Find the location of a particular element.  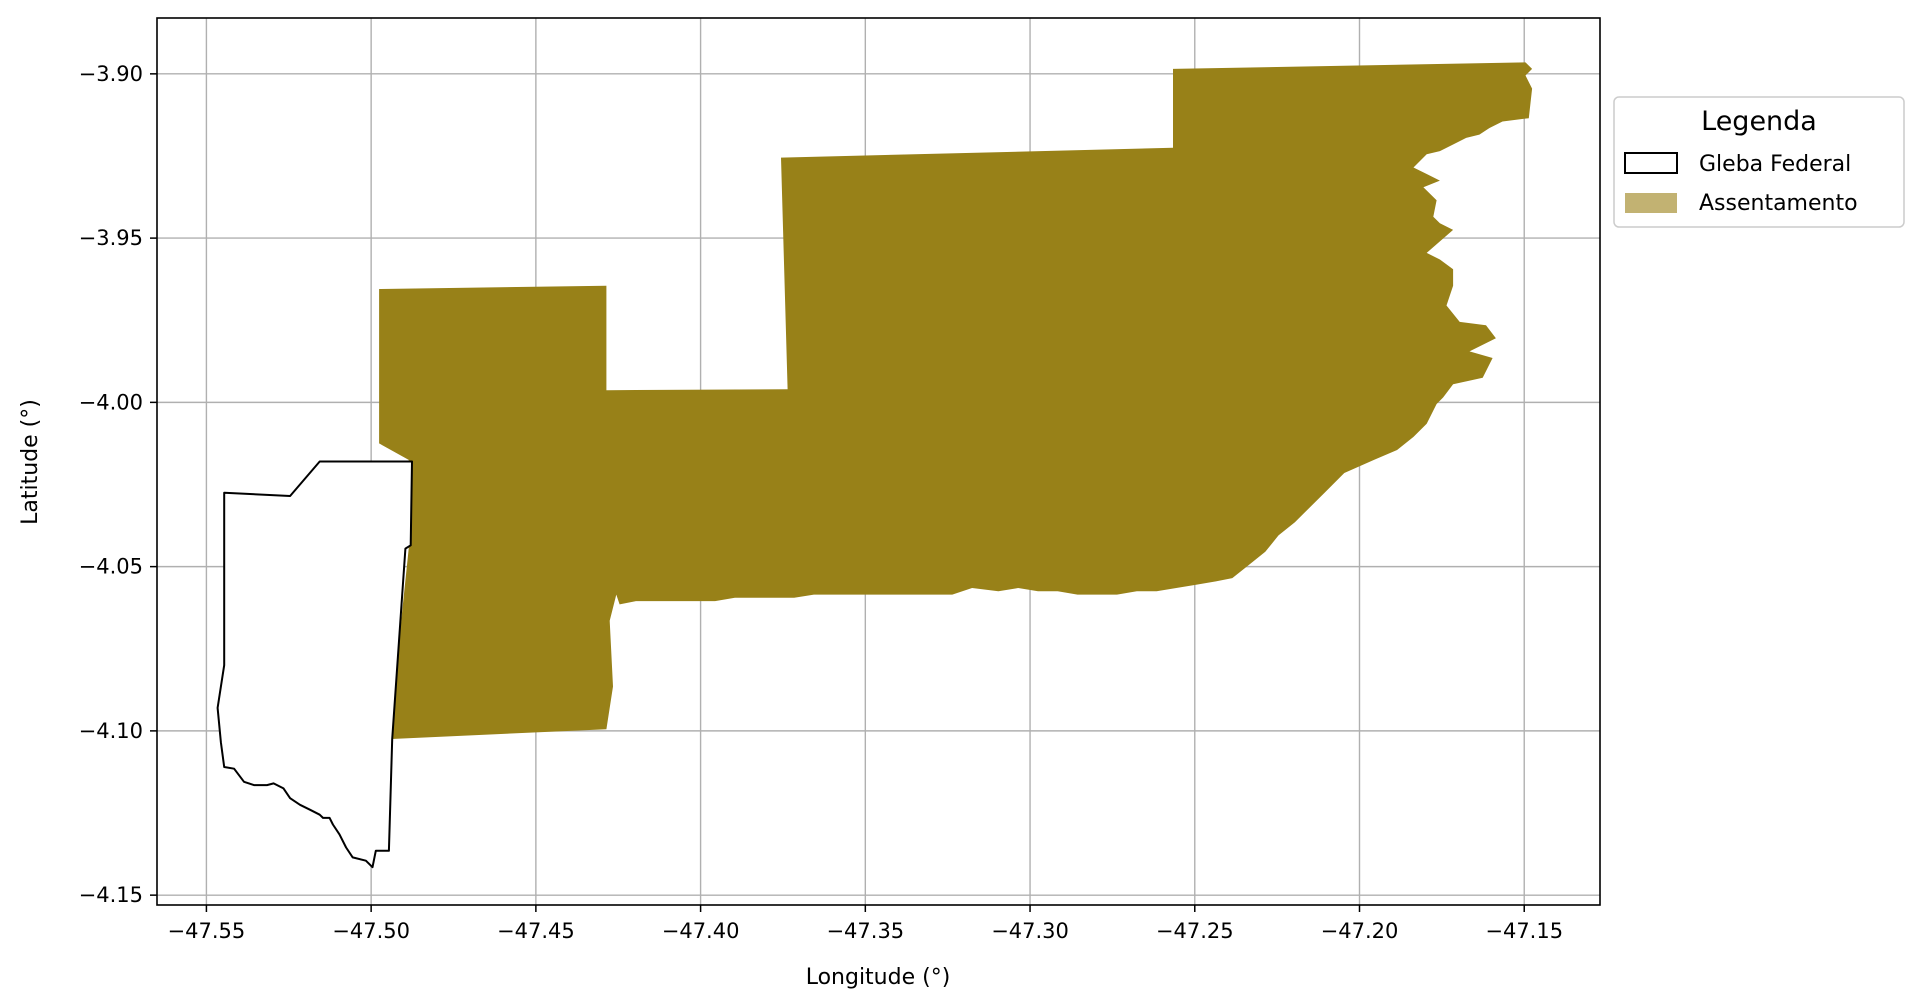

legend: Legenda Gleba Federal Assentamento is located at coordinates (1759, 162).